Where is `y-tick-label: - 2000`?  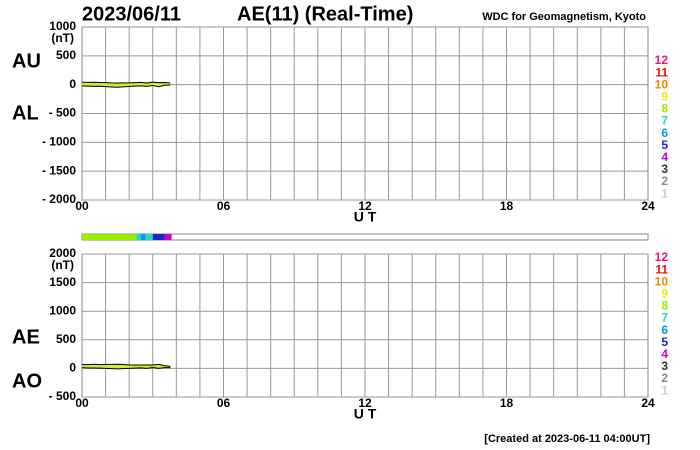
y-tick-label: - 2000 is located at coordinates (59, 199).